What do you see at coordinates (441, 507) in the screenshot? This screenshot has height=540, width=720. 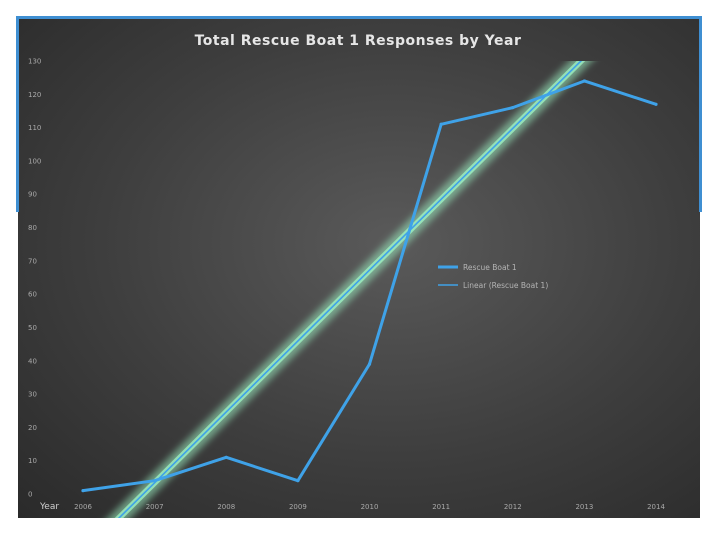 I see `x-tick-label: 2011` at bounding box center [441, 507].